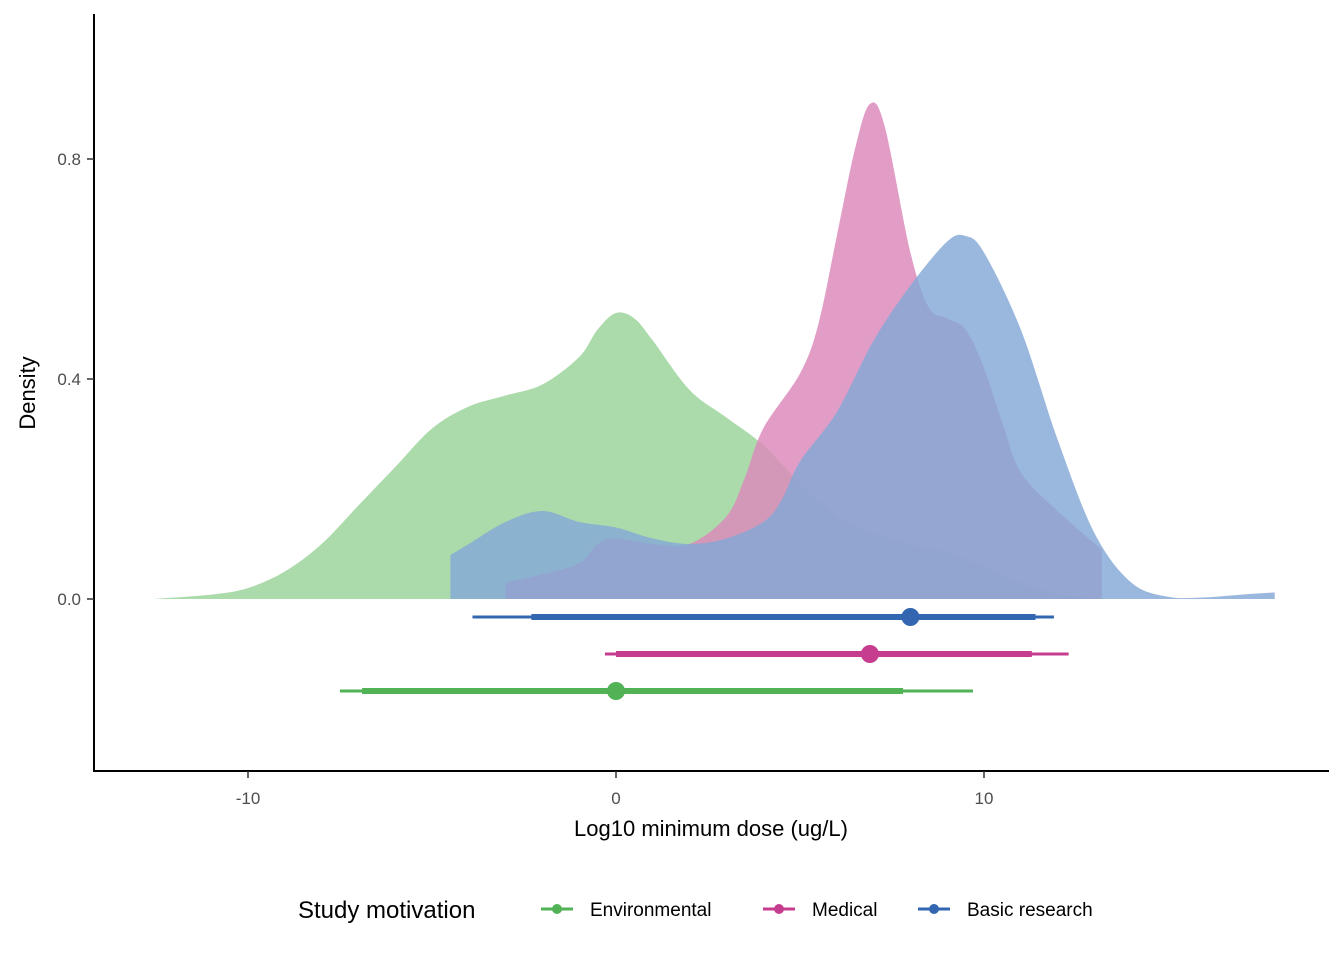 This screenshot has height=960, width=1344. I want to click on interval-bars, so click(704, 654).